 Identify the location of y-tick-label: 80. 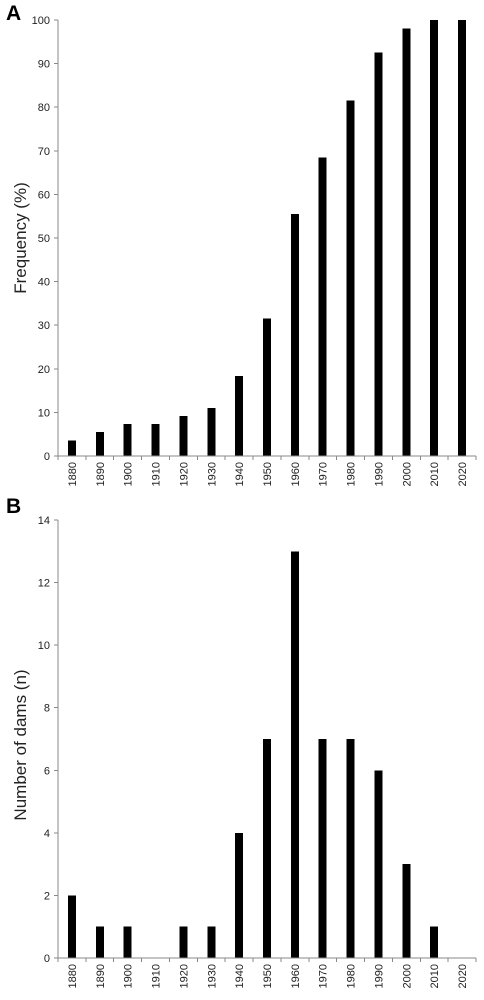
(44, 108).